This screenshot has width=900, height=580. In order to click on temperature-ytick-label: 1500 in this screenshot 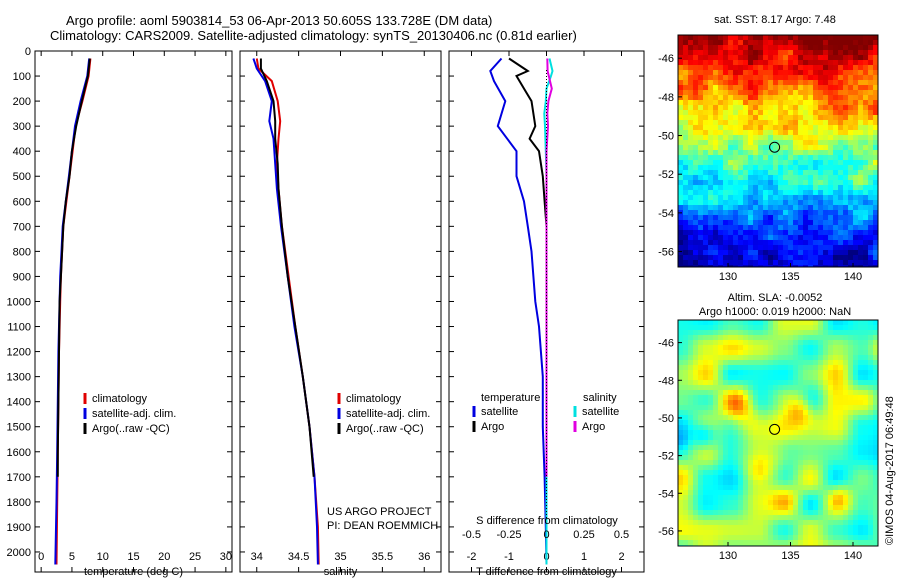, I will do `click(19, 428)`.